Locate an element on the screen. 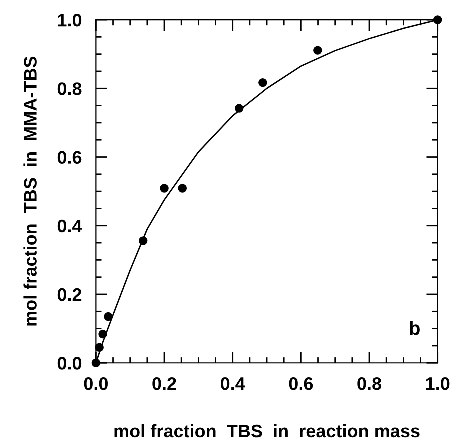 This screenshot has width=458, height=445. x-axis-title: mol fraction TBS in reaction mass is located at coordinates (267, 431).